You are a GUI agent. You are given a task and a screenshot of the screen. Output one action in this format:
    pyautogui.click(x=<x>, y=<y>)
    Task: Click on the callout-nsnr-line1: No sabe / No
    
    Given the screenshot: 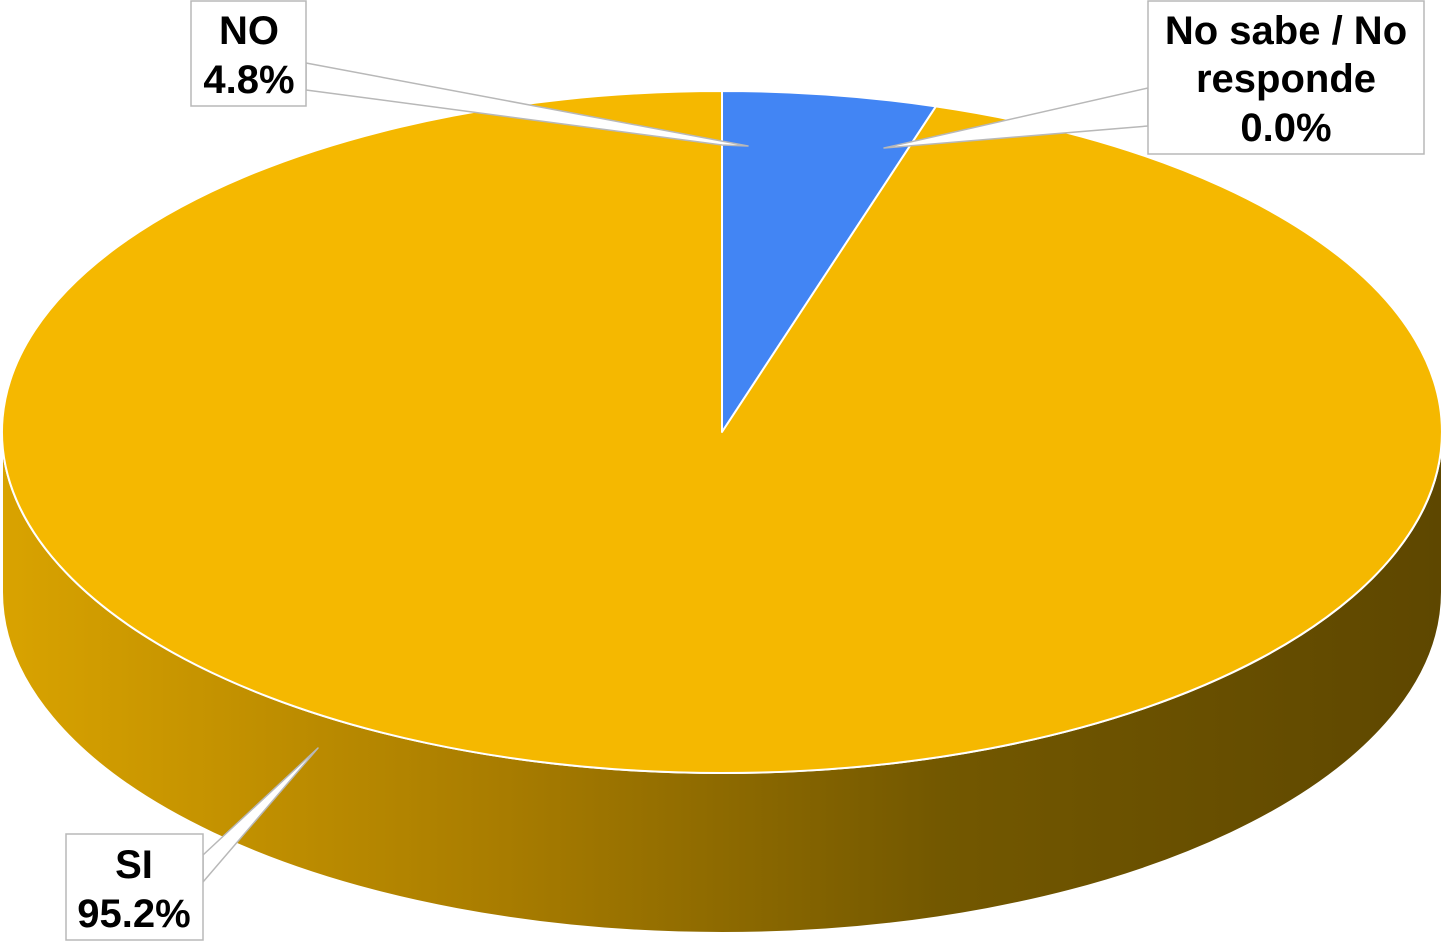 What is the action you would take?
    pyautogui.click(x=1286, y=31)
    